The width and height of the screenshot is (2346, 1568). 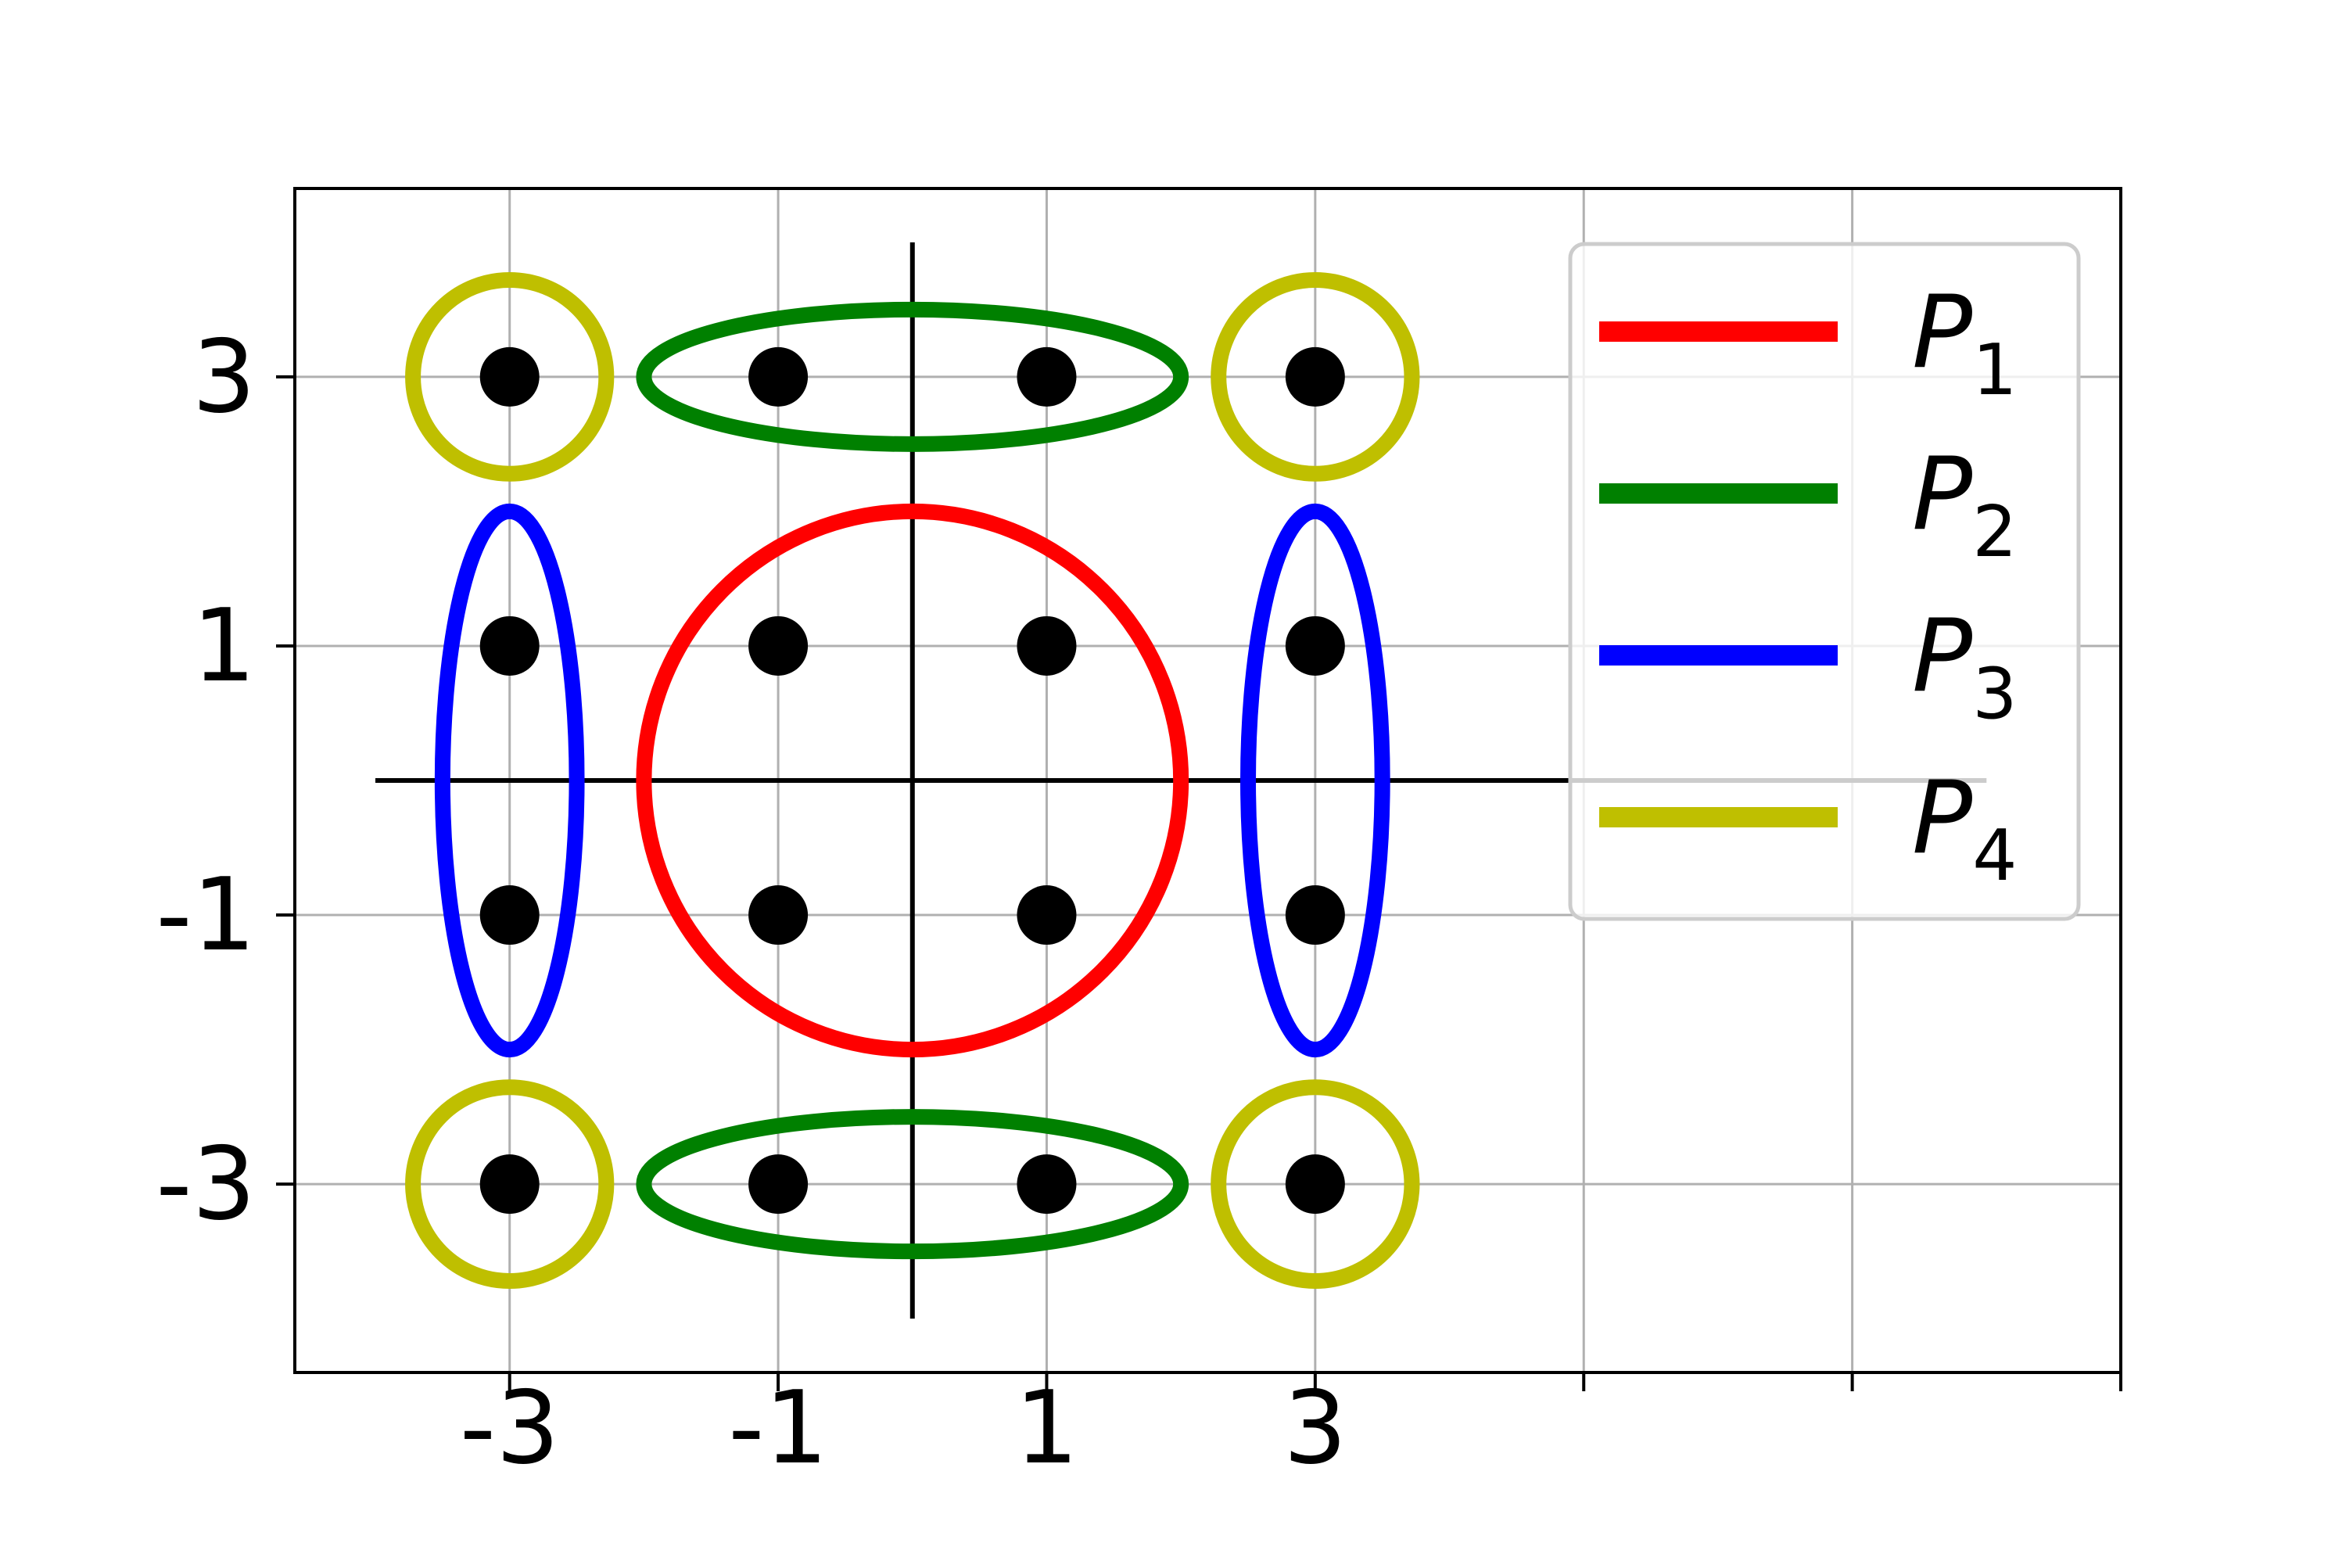 I want to click on y-tick-label: -3, so click(x=206, y=1184).